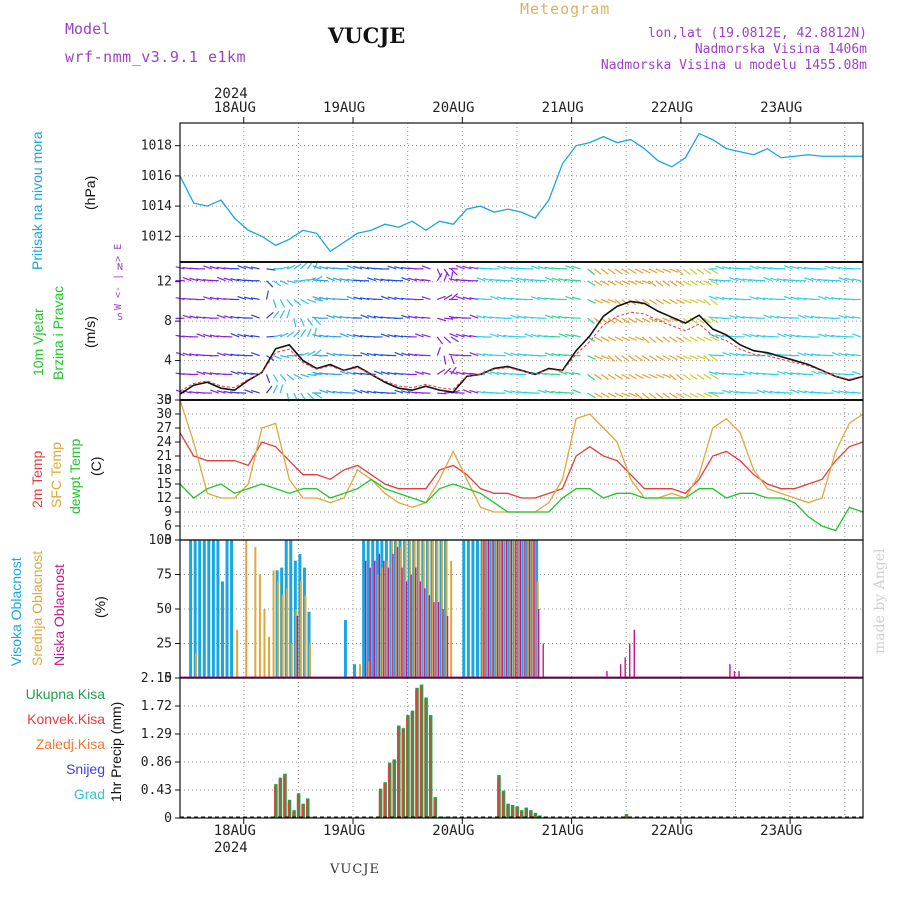 The image size is (900, 900). Describe the element at coordinates (521, 347) in the screenshot. I see `wind-speed-line` at that location.